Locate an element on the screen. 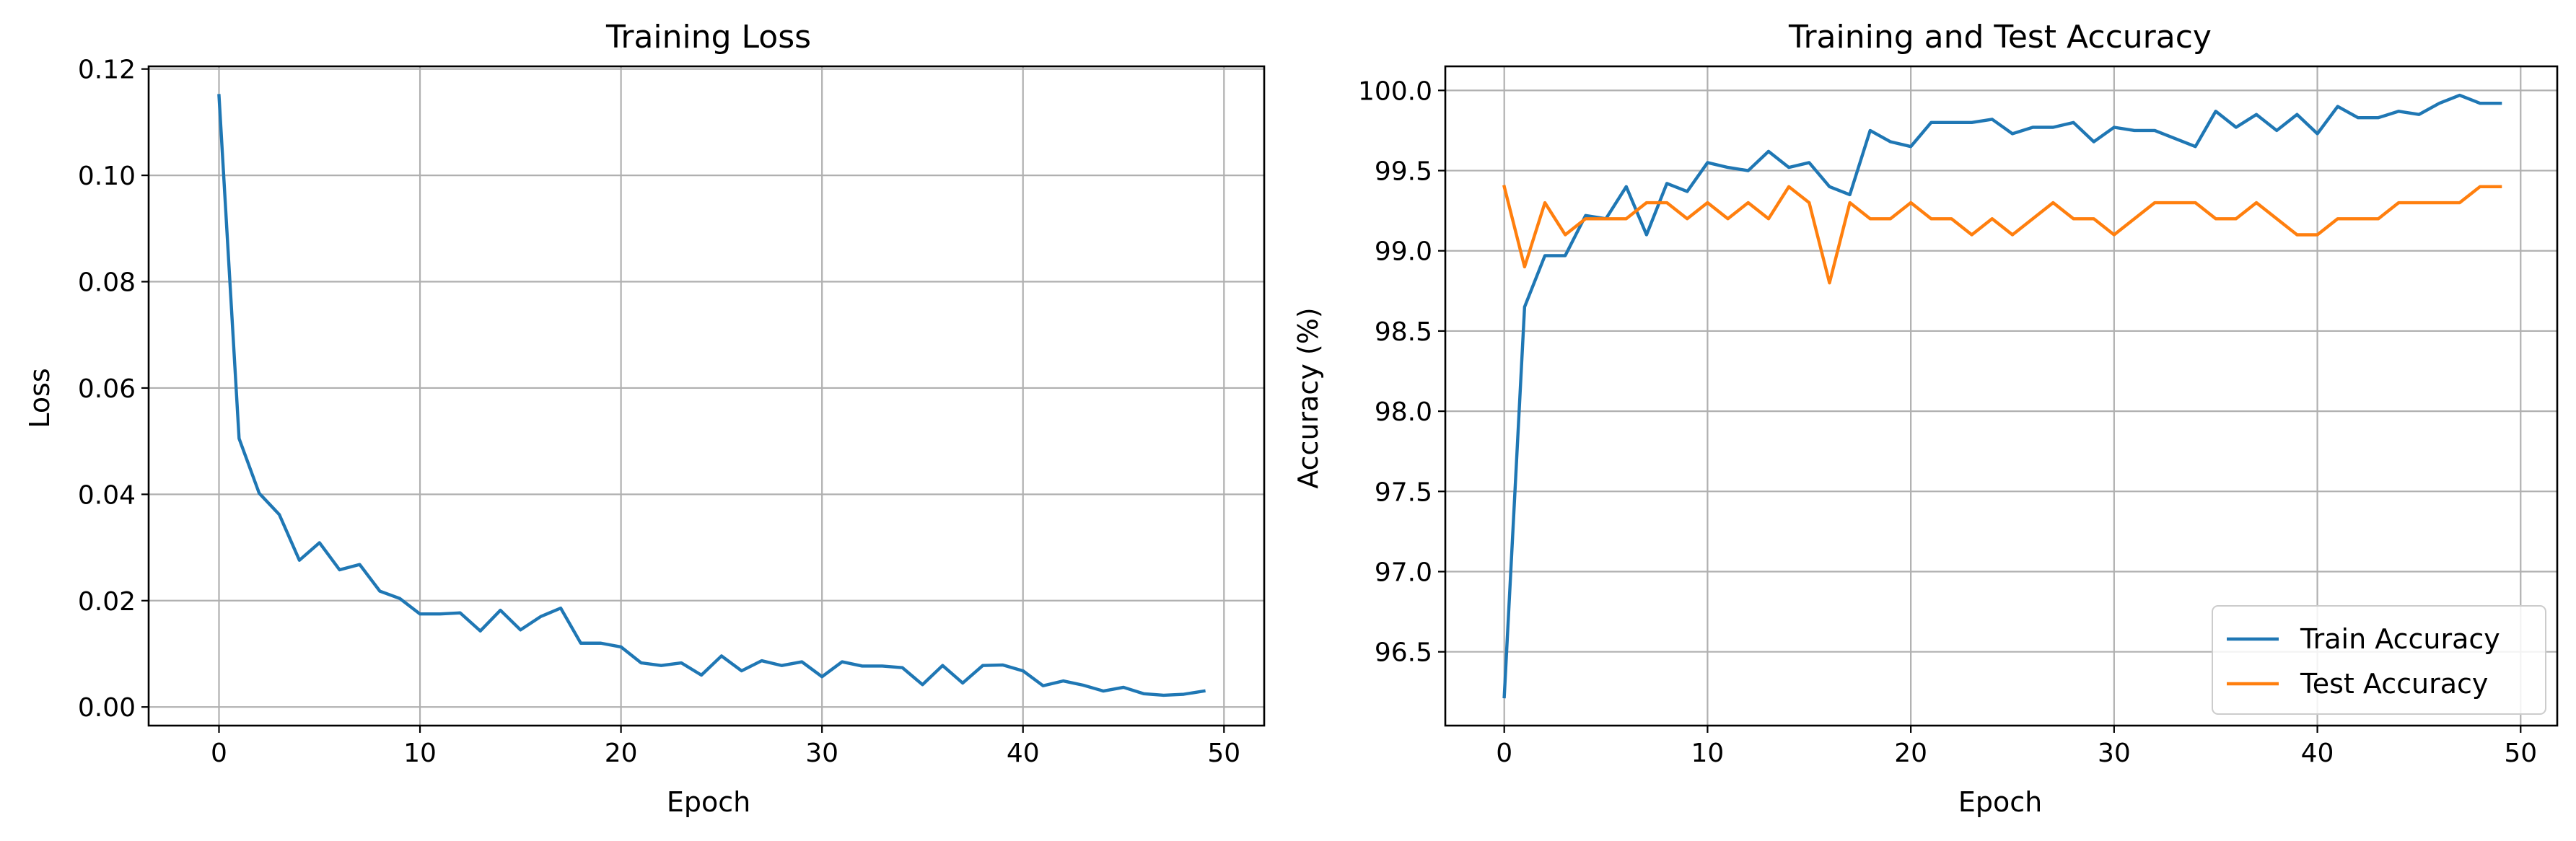  y-tick-label: 98.0 is located at coordinates (1403, 412).